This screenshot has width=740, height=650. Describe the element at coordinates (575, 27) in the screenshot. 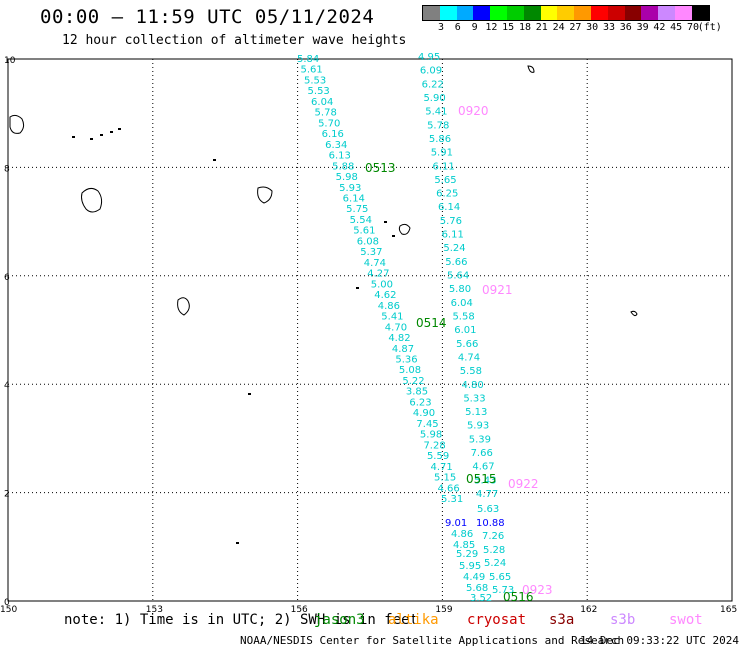

I see `legend-level-label: 27` at that location.